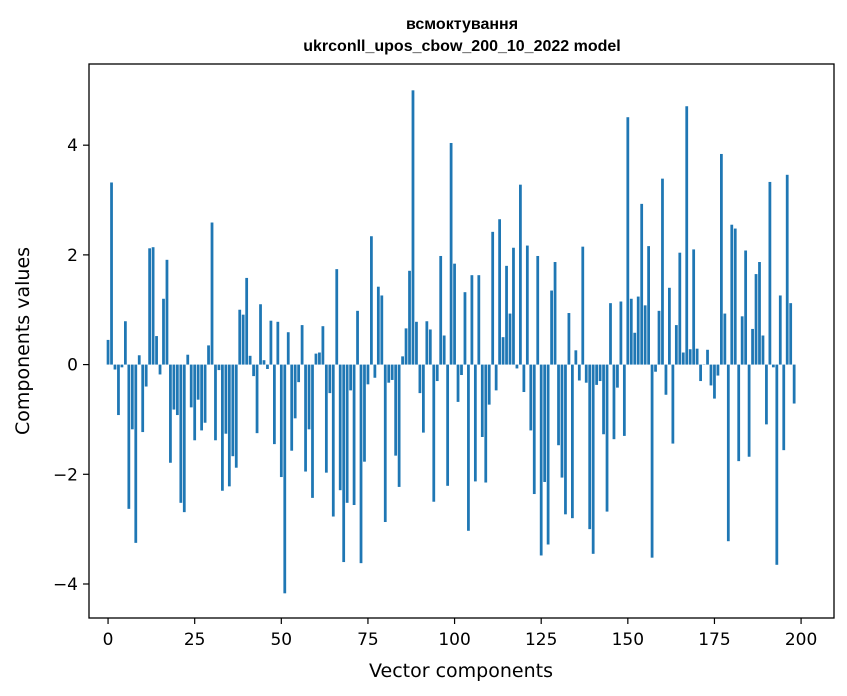 The width and height of the screenshot is (847, 696). What do you see at coordinates (714, 640) in the screenshot?
I see `x-tick-label: 175` at bounding box center [714, 640].